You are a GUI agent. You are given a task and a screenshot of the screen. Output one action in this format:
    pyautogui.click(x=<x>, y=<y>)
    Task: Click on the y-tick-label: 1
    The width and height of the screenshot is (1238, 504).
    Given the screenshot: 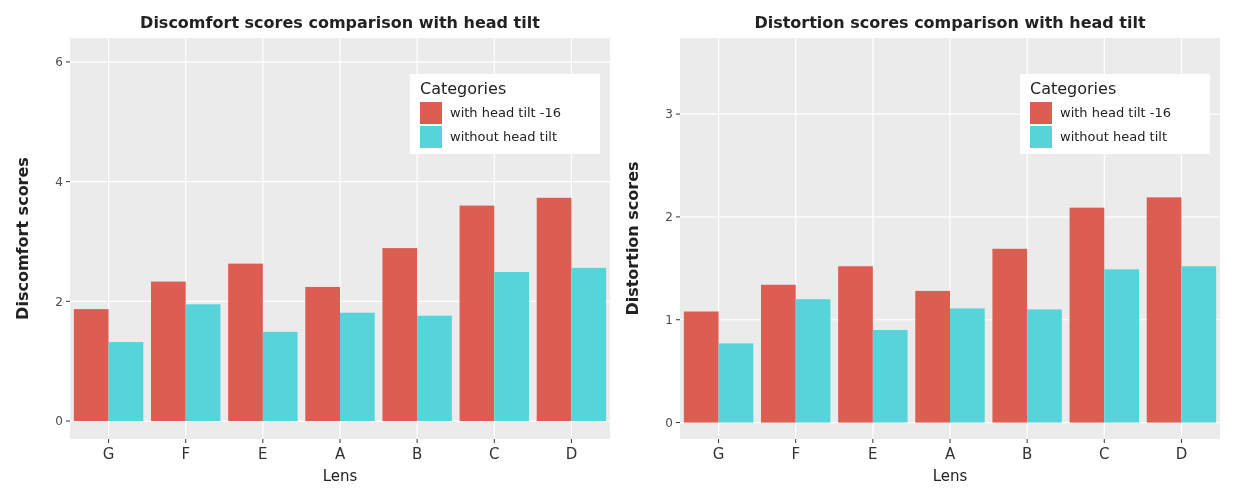 What is the action you would take?
    pyautogui.click(x=669, y=319)
    